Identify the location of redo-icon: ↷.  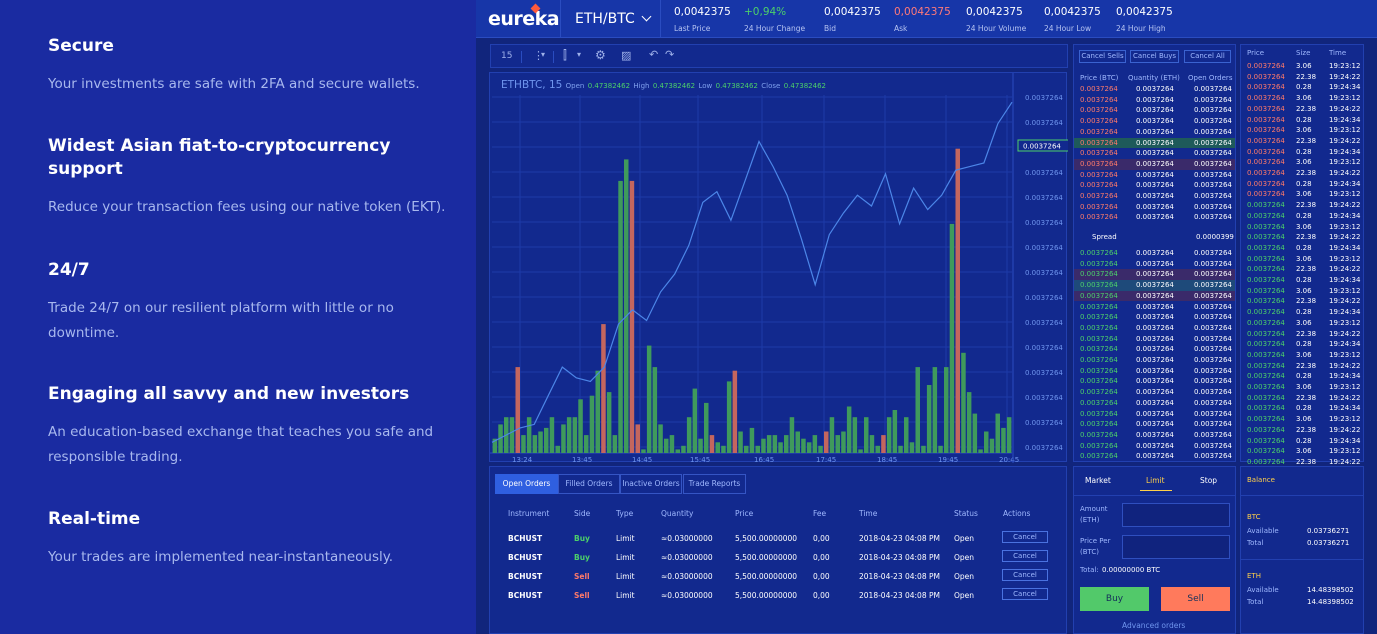
(670, 54).